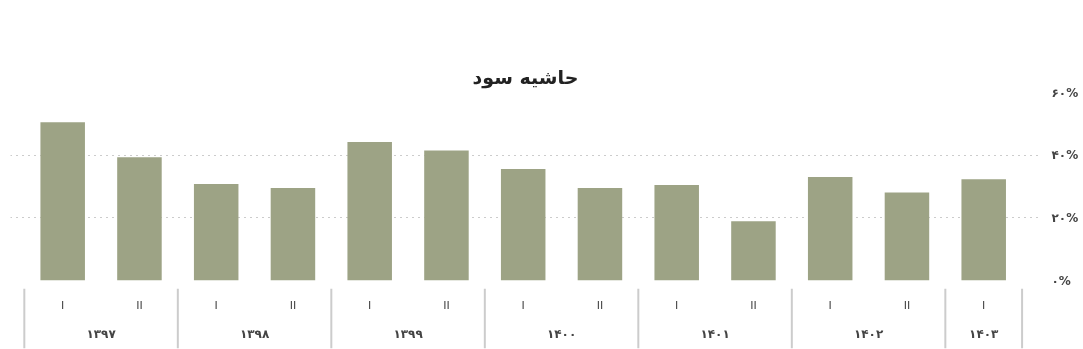 The width and height of the screenshot is (1083, 349). What do you see at coordinates (868, 334) in the screenshot?
I see `text: ۱۴۰۲` at bounding box center [868, 334].